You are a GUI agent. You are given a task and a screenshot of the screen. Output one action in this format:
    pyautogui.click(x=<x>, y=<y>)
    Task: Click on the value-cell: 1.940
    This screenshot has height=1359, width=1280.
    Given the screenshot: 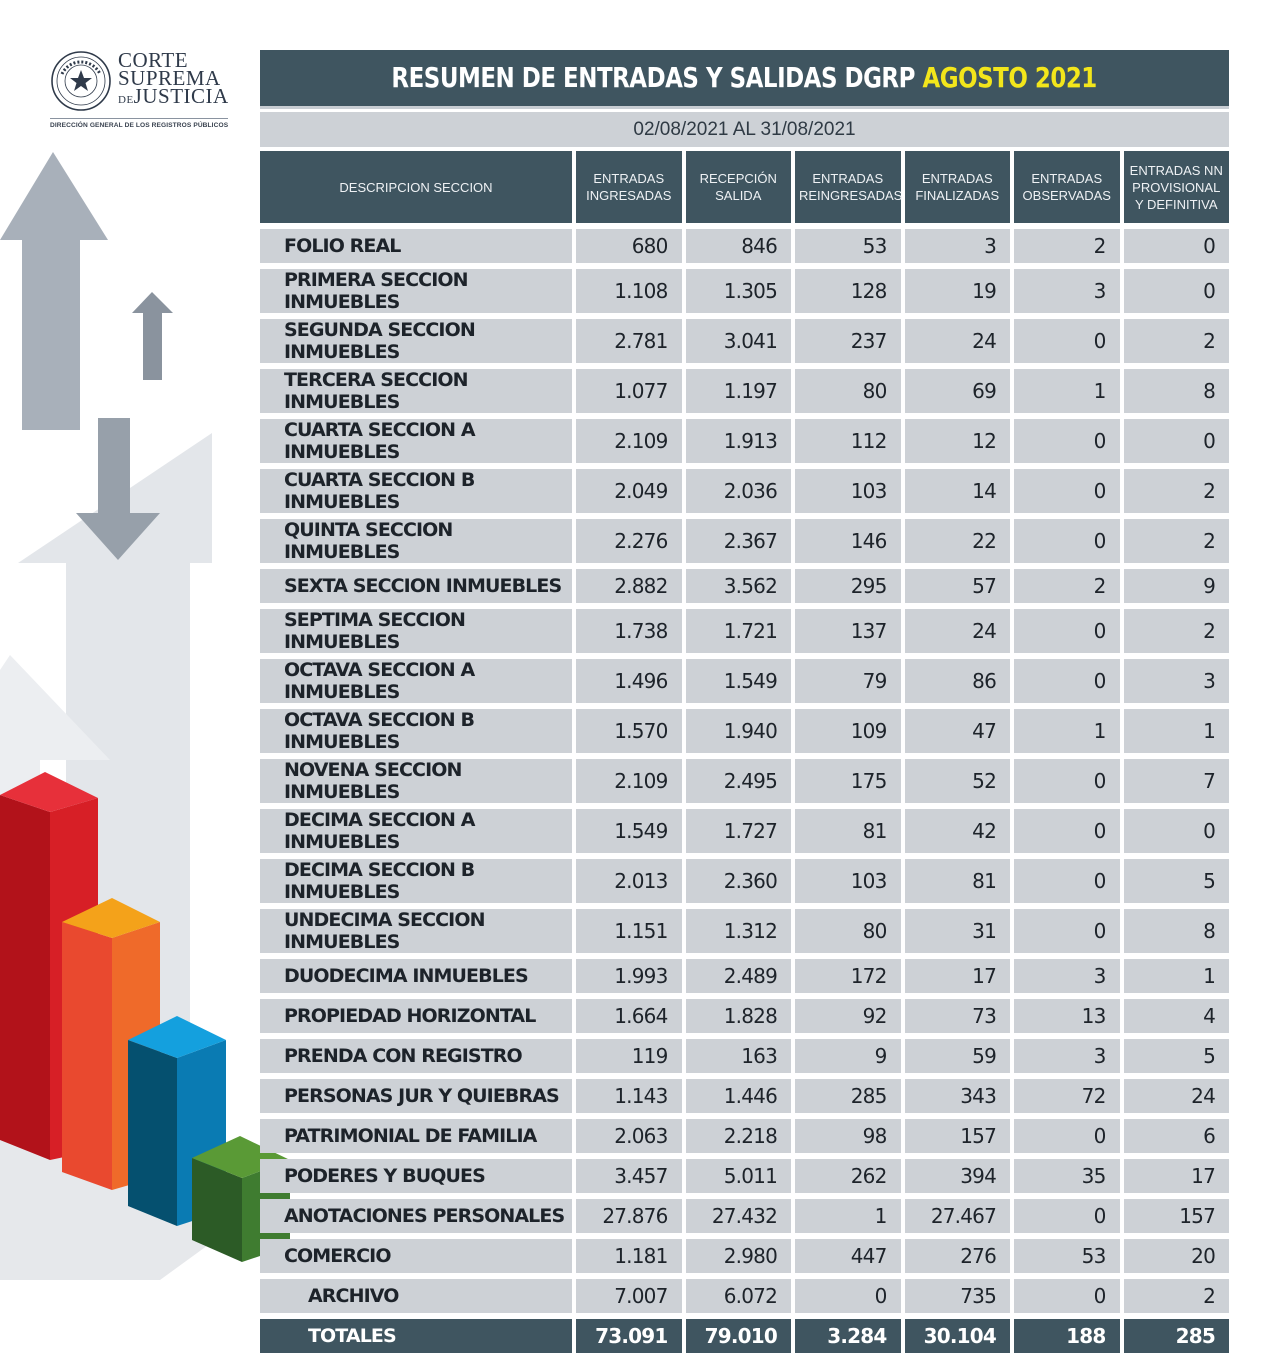 What is the action you would take?
    pyautogui.click(x=738, y=731)
    